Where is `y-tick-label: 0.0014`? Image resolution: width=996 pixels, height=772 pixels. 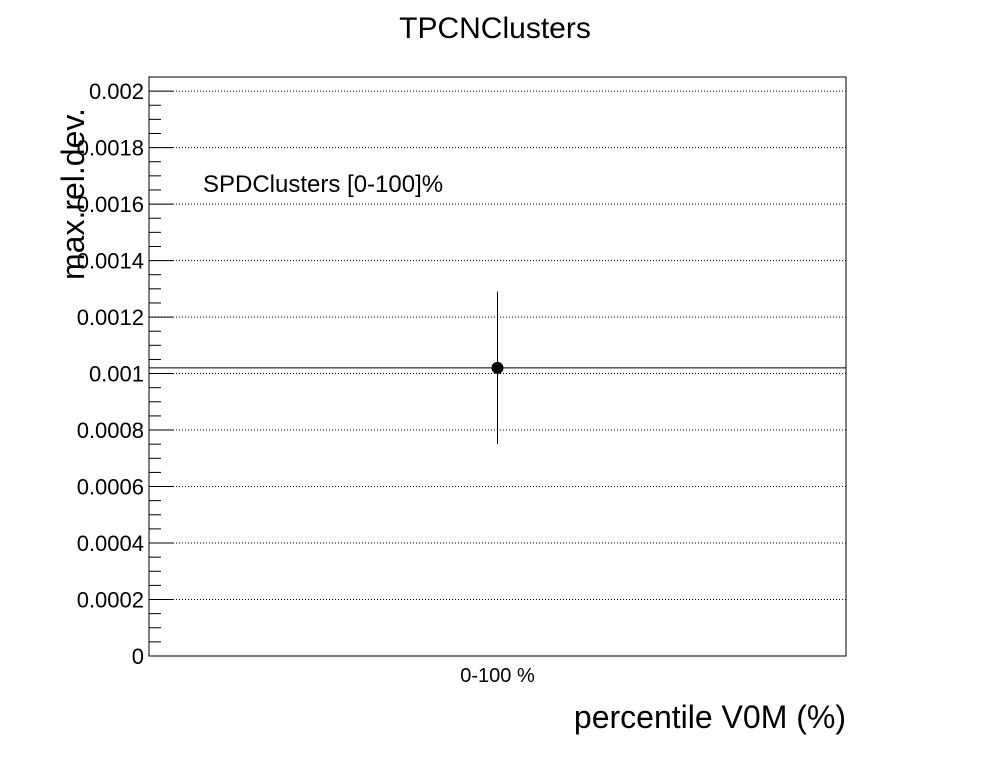
y-tick-label: 0.0014 is located at coordinates (110, 261).